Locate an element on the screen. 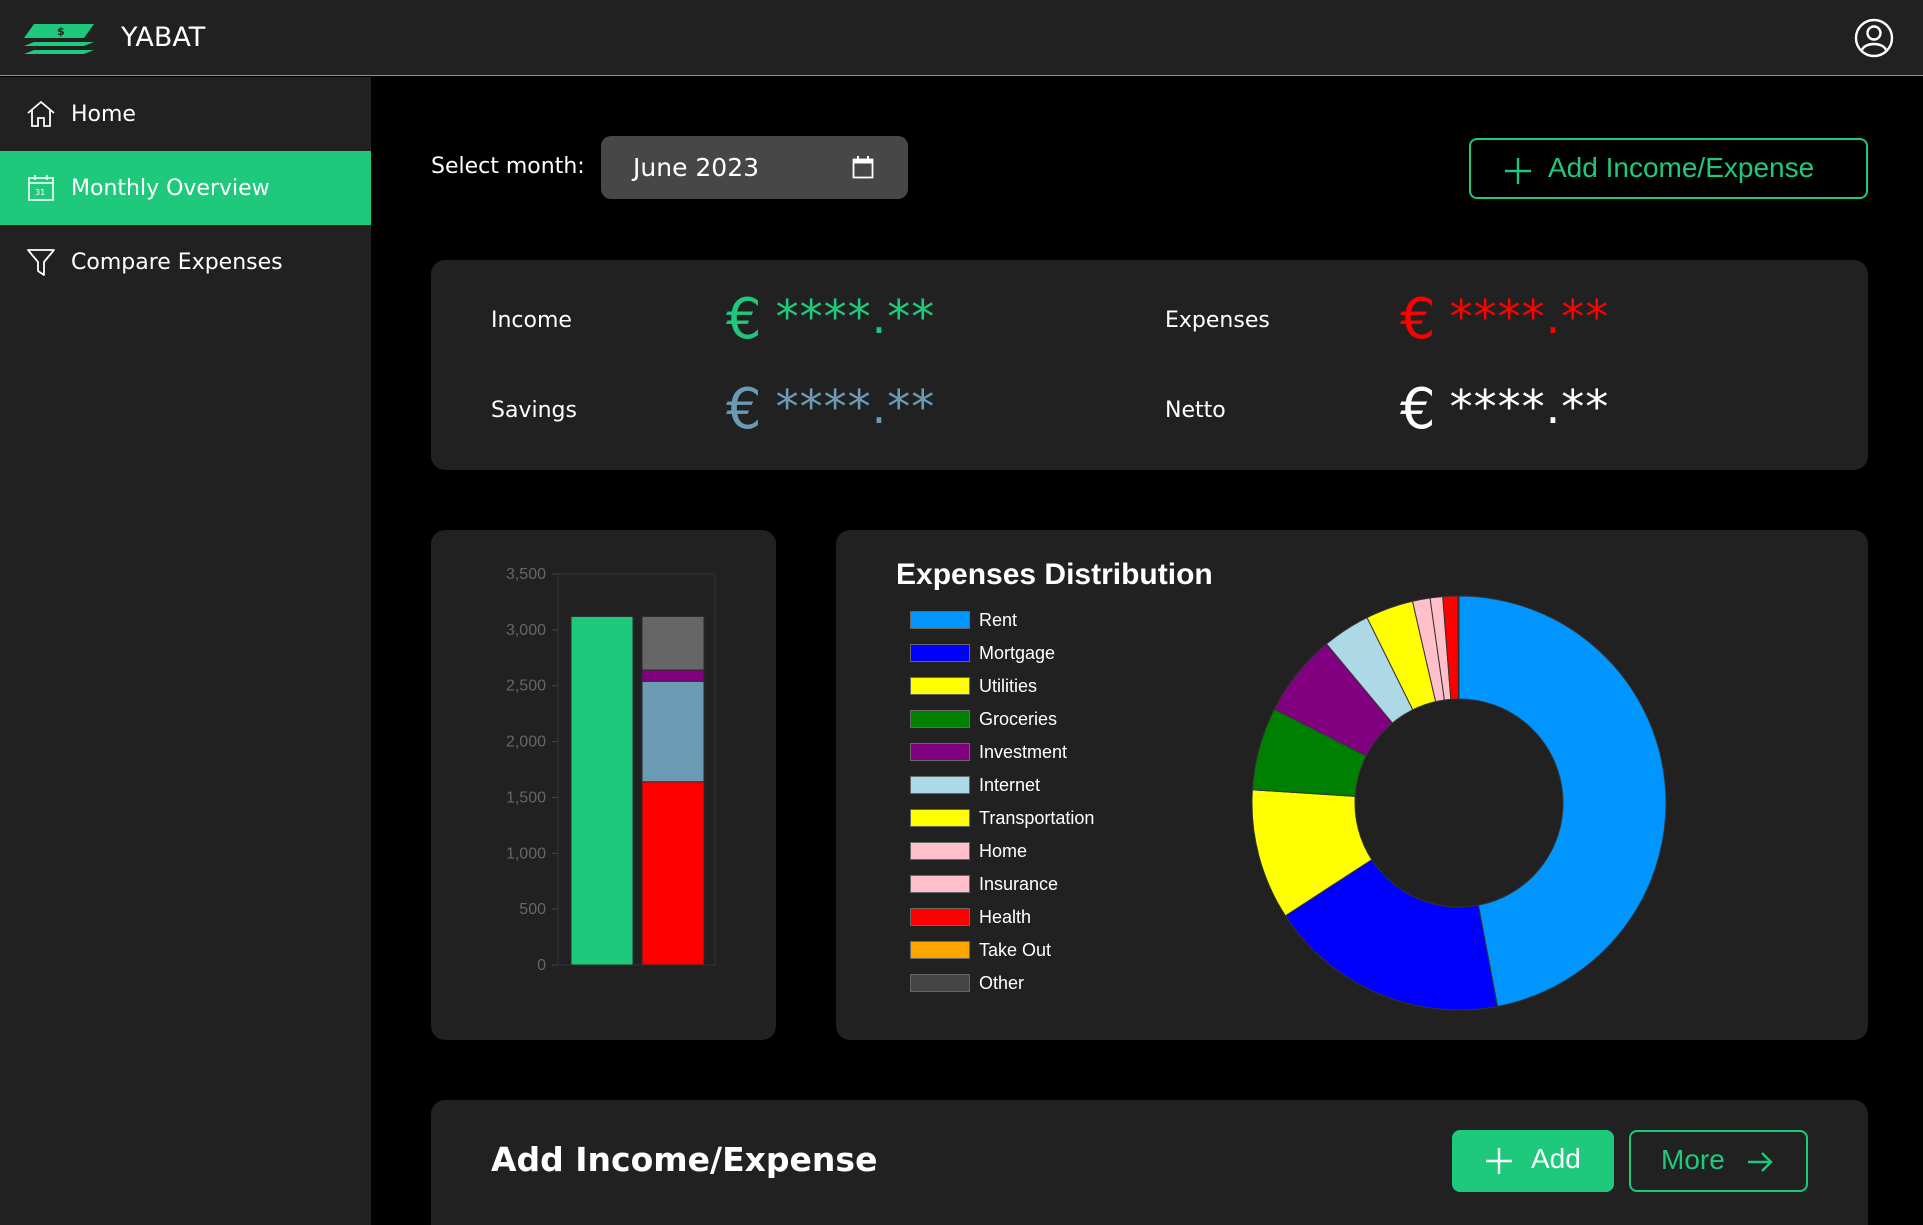 The image size is (1923, 1225). legend-label: Internet is located at coordinates (1010, 784).